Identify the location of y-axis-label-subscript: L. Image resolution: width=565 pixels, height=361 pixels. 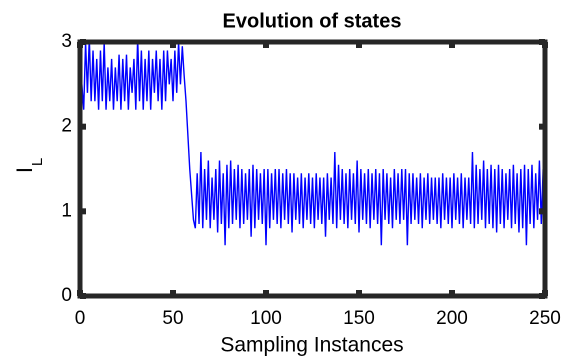
(37, 162).